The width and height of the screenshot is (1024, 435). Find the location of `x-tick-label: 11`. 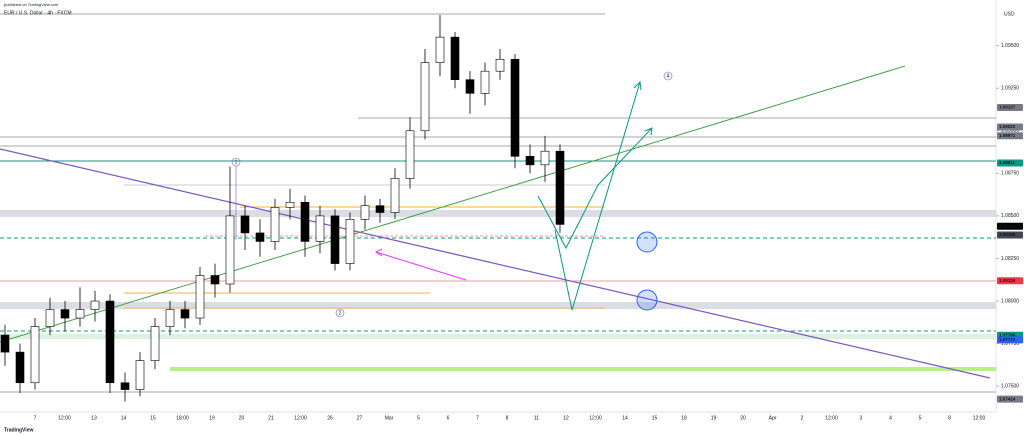

x-tick-label: 11 is located at coordinates (536, 418).